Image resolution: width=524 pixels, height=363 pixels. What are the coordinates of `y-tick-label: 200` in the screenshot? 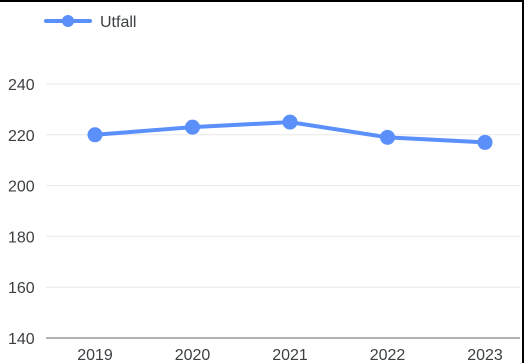 It's located at (21, 187).